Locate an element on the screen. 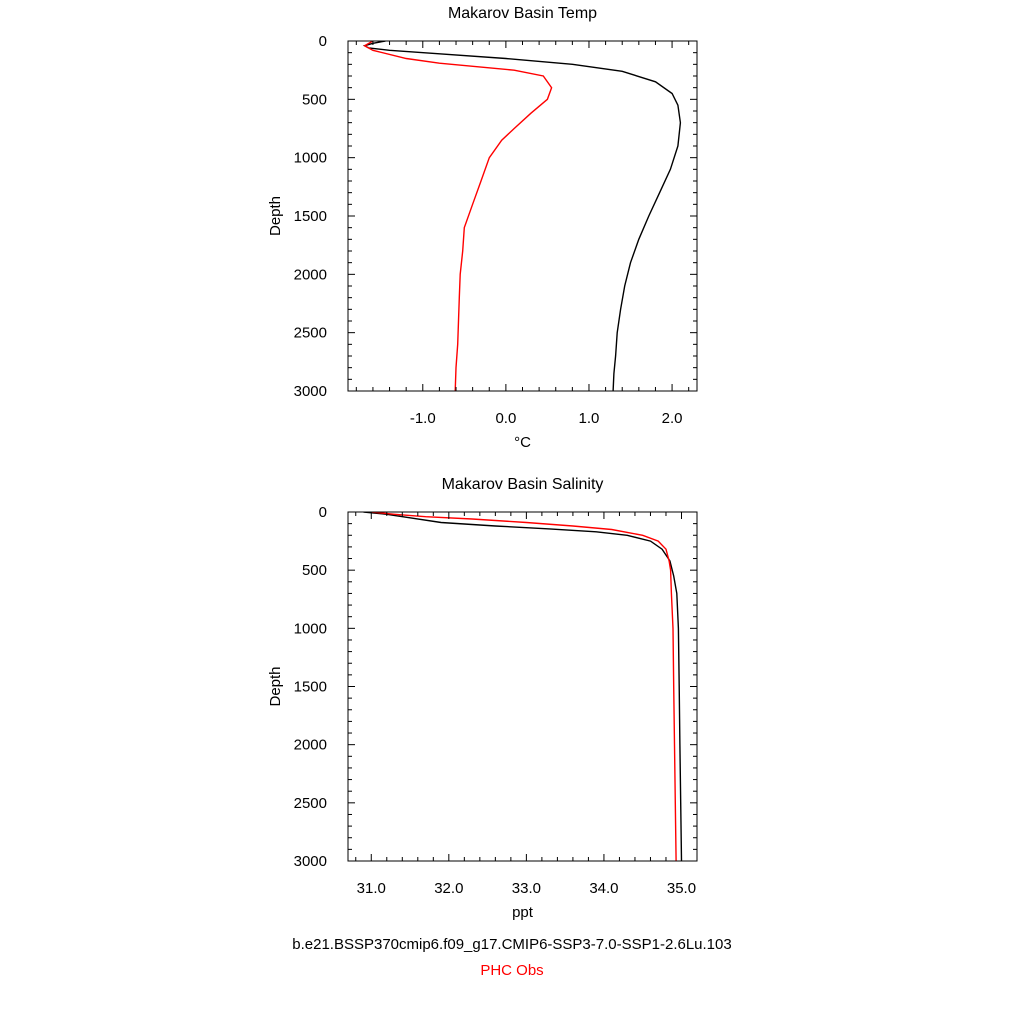 This screenshot has height=1024, width=1024. x-tick-label: 31.0 is located at coordinates (371, 888).